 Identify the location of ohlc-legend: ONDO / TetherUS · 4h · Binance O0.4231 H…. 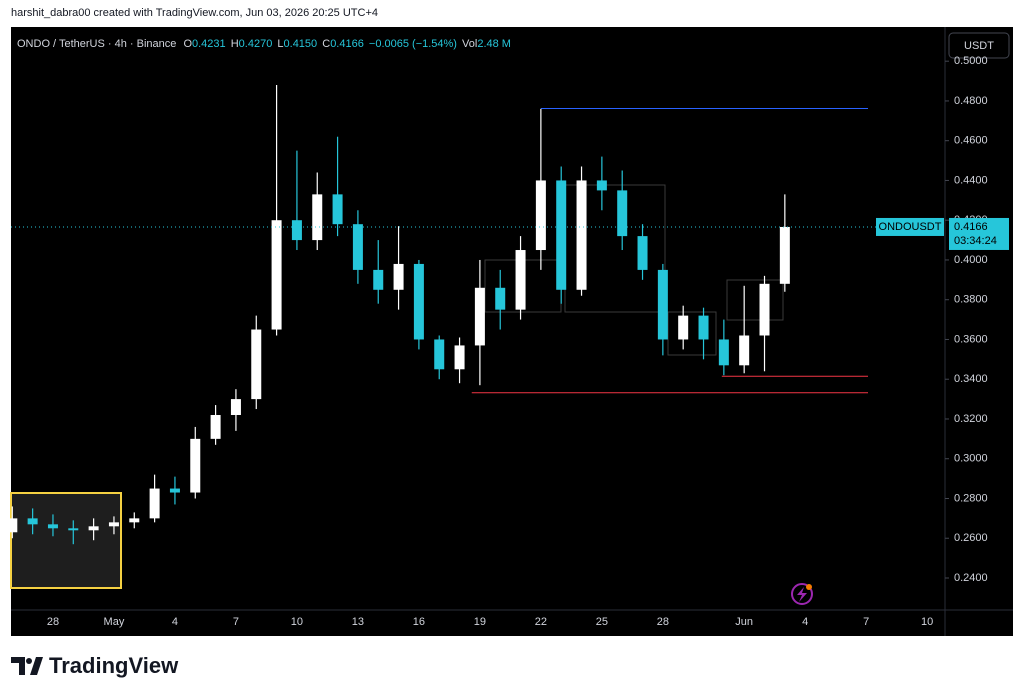
(264, 44).